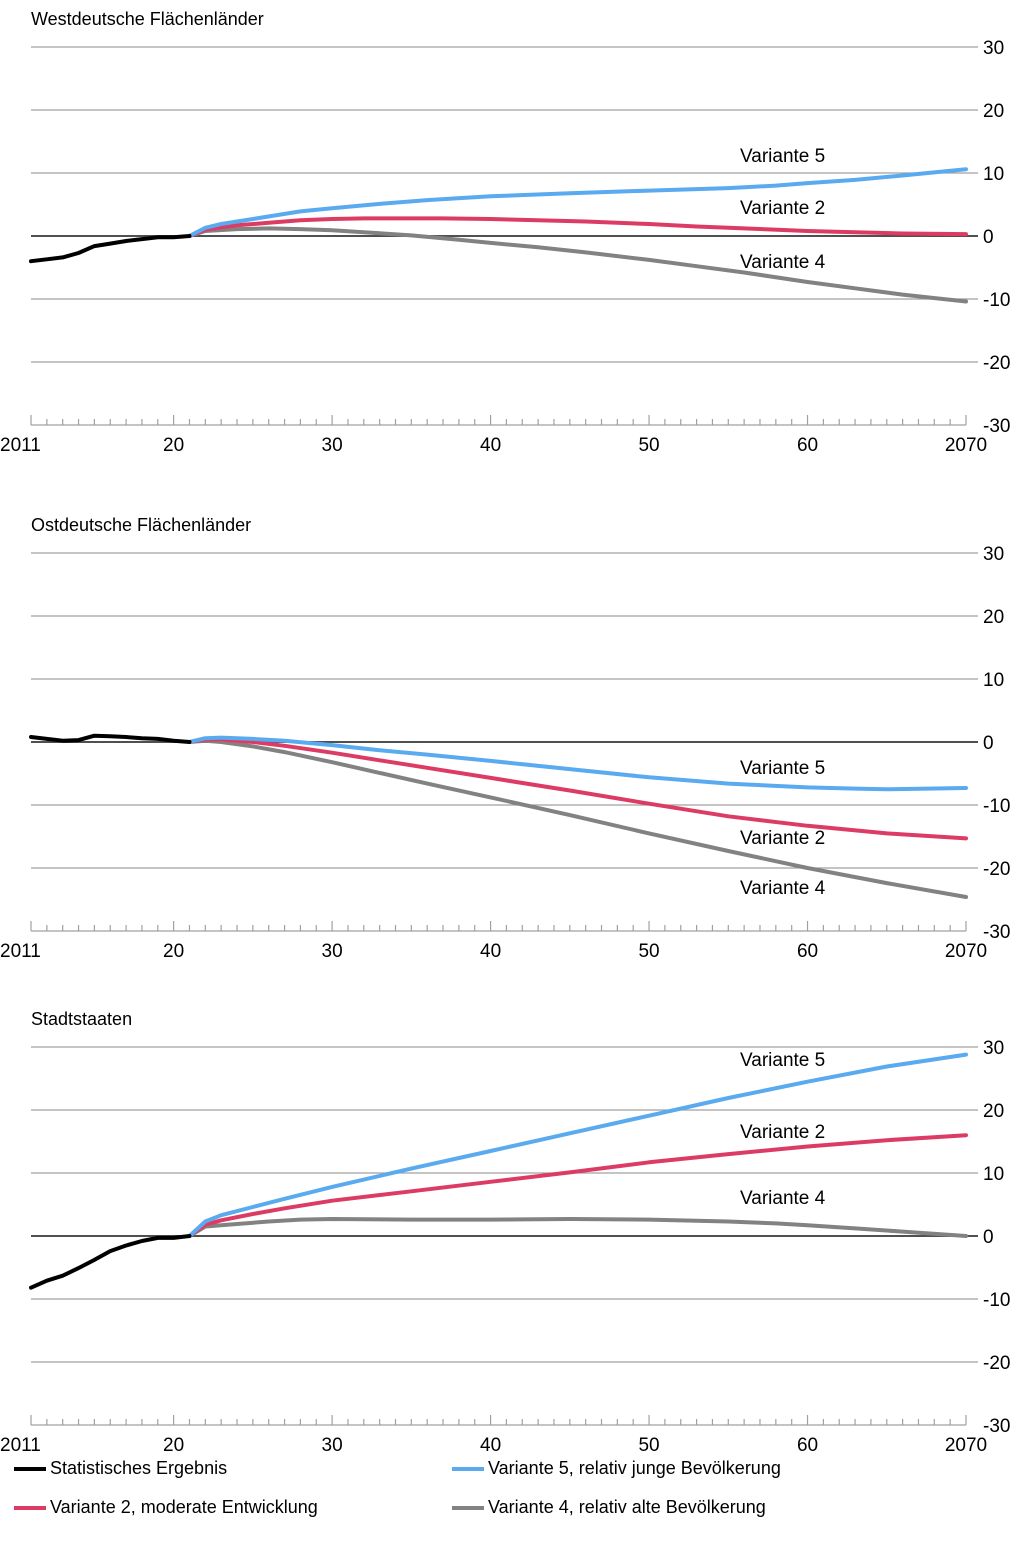 The width and height of the screenshot is (1021, 1542). I want to click on panel-0-y-tick-label: 30, so click(993, 48).